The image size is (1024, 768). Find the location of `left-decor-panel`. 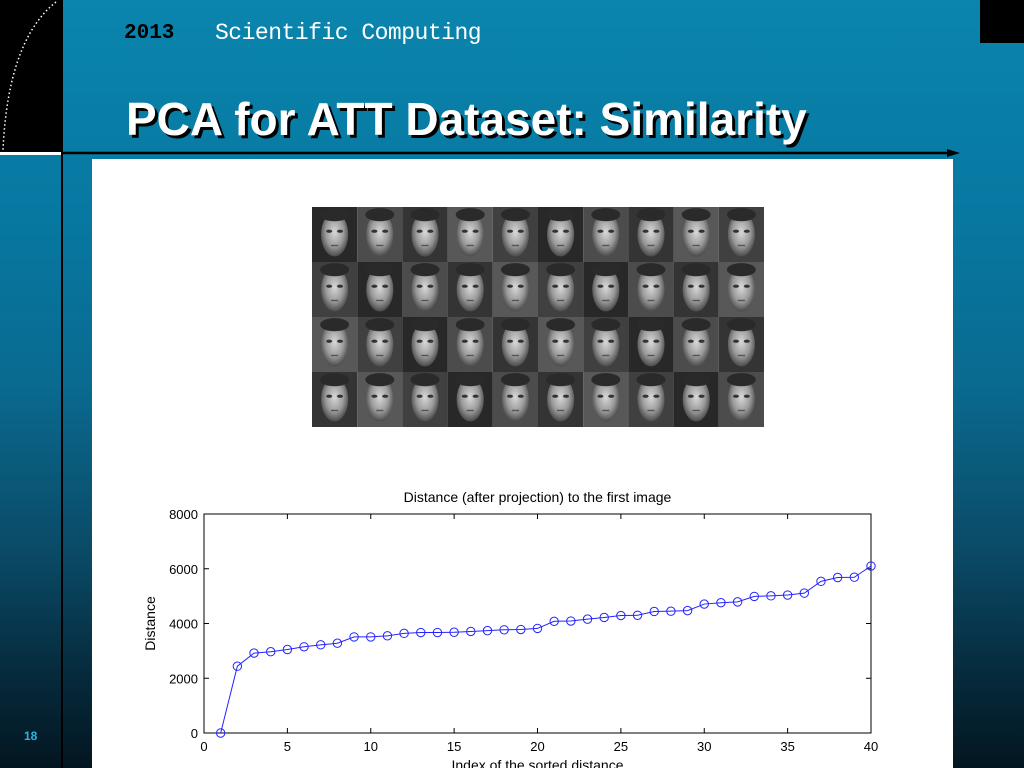

left-decor-panel is located at coordinates (31, 77).